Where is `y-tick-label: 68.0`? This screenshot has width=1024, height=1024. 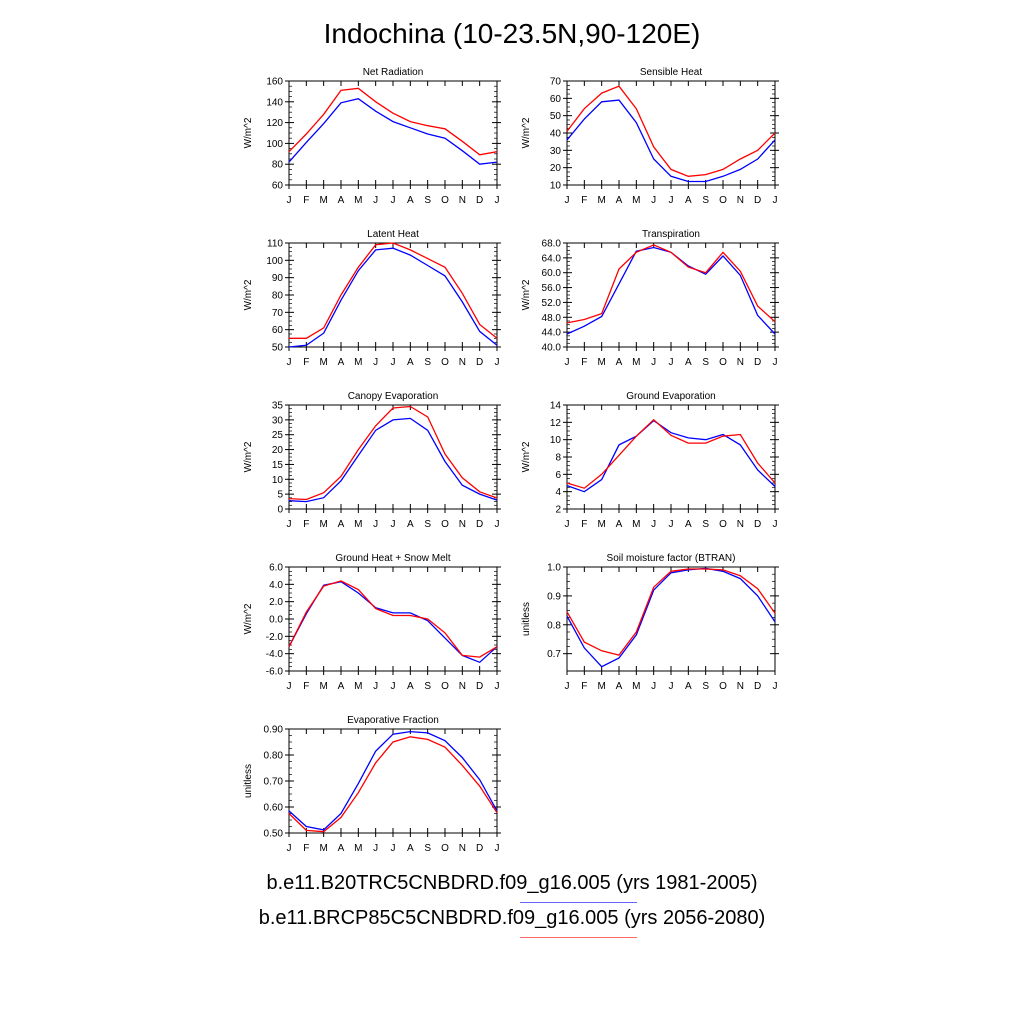
y-tick-label: 68.0 is located at coordinates (552, 244).